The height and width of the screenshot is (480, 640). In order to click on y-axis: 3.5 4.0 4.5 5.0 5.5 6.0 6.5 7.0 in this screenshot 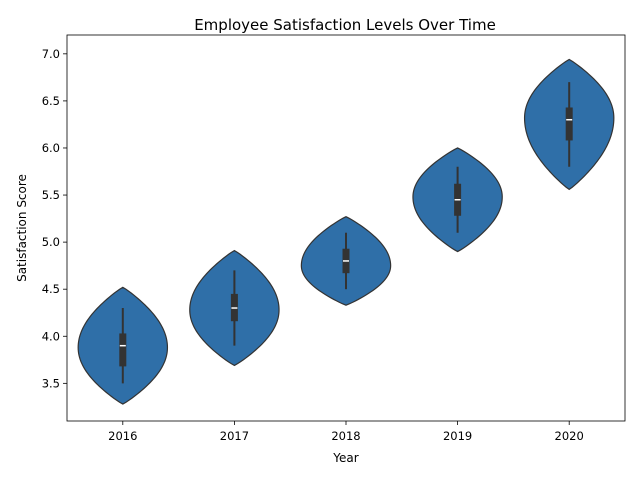, I will do `click(54, 218)`.